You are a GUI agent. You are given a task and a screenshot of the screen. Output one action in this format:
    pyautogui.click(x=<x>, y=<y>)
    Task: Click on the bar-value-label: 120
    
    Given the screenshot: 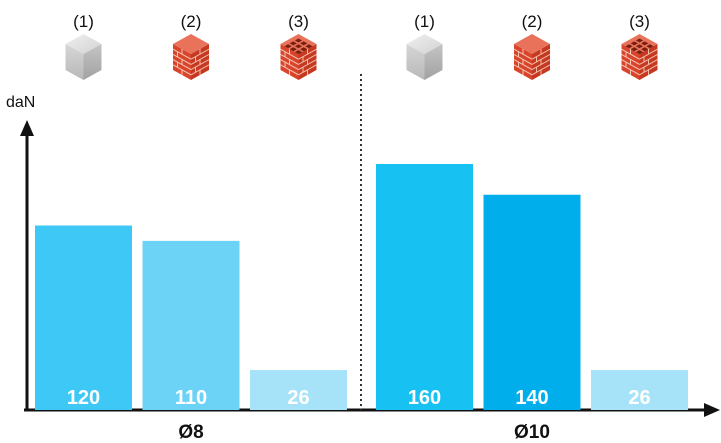 What is the action you would take?
    pyautogui.click(x=83, y=398)
    